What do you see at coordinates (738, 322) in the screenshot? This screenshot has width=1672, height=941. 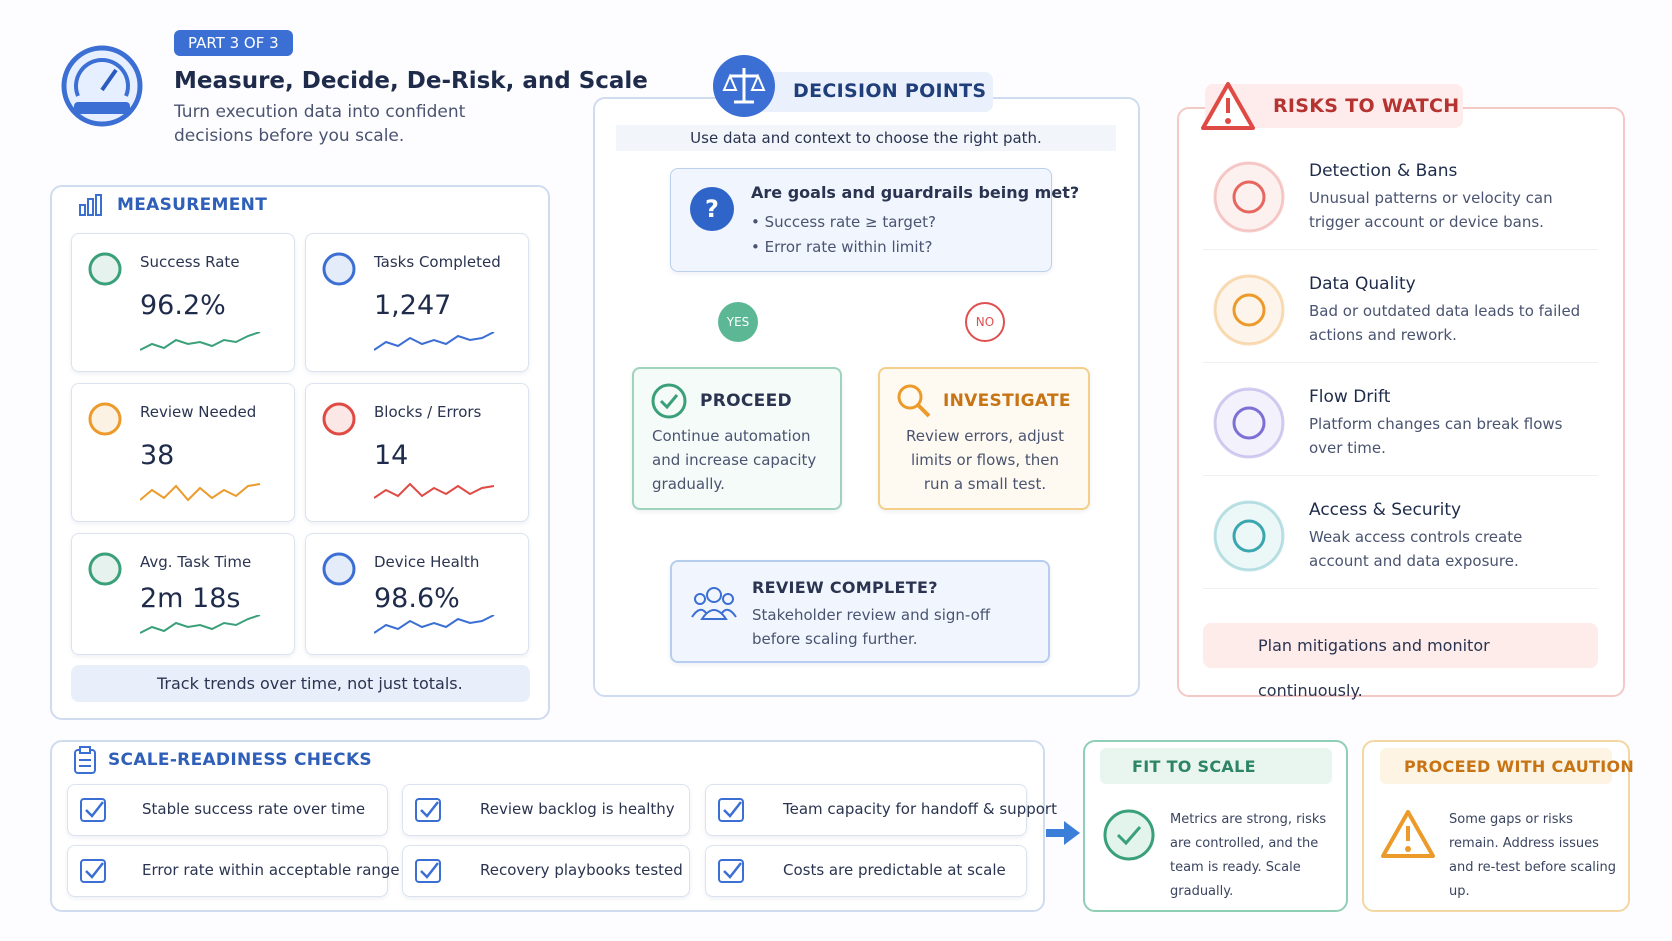 I see `yes-badge: YES` at bounding box center [738, 322].